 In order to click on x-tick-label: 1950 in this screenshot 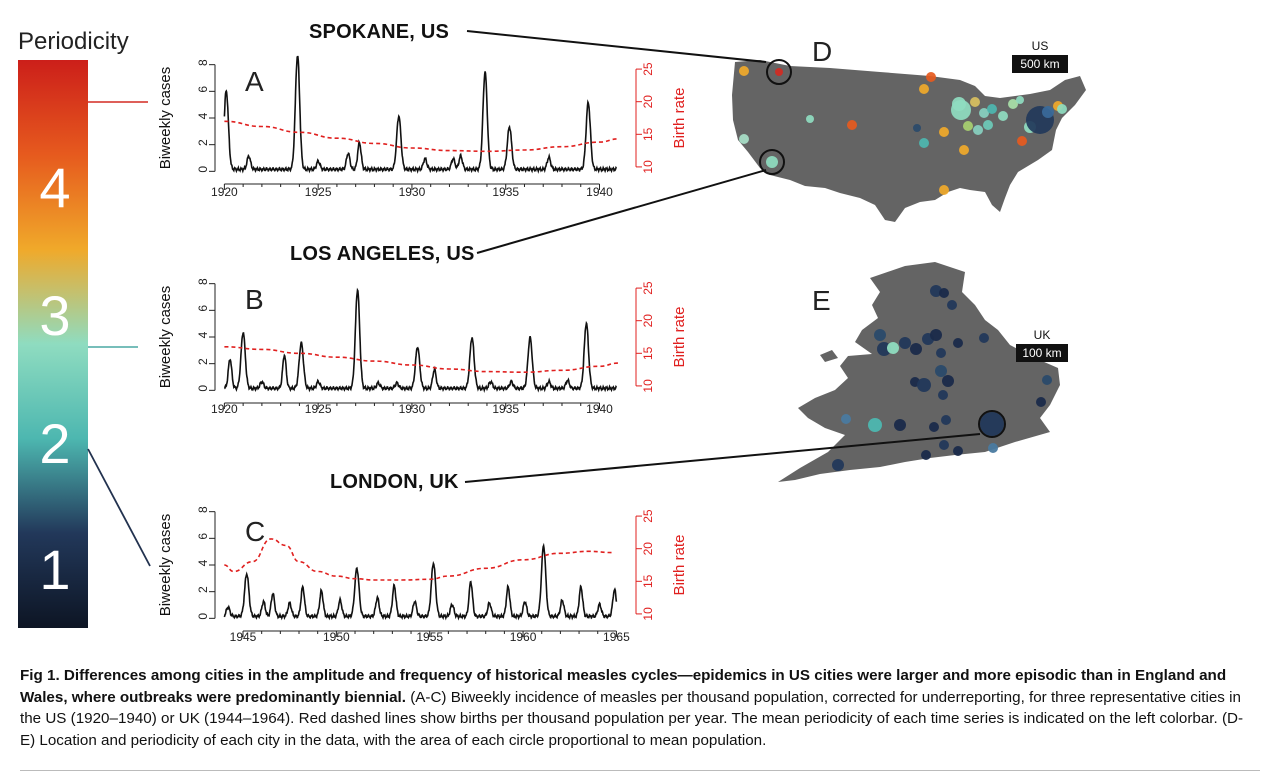, I will do `click(336, 637)`.